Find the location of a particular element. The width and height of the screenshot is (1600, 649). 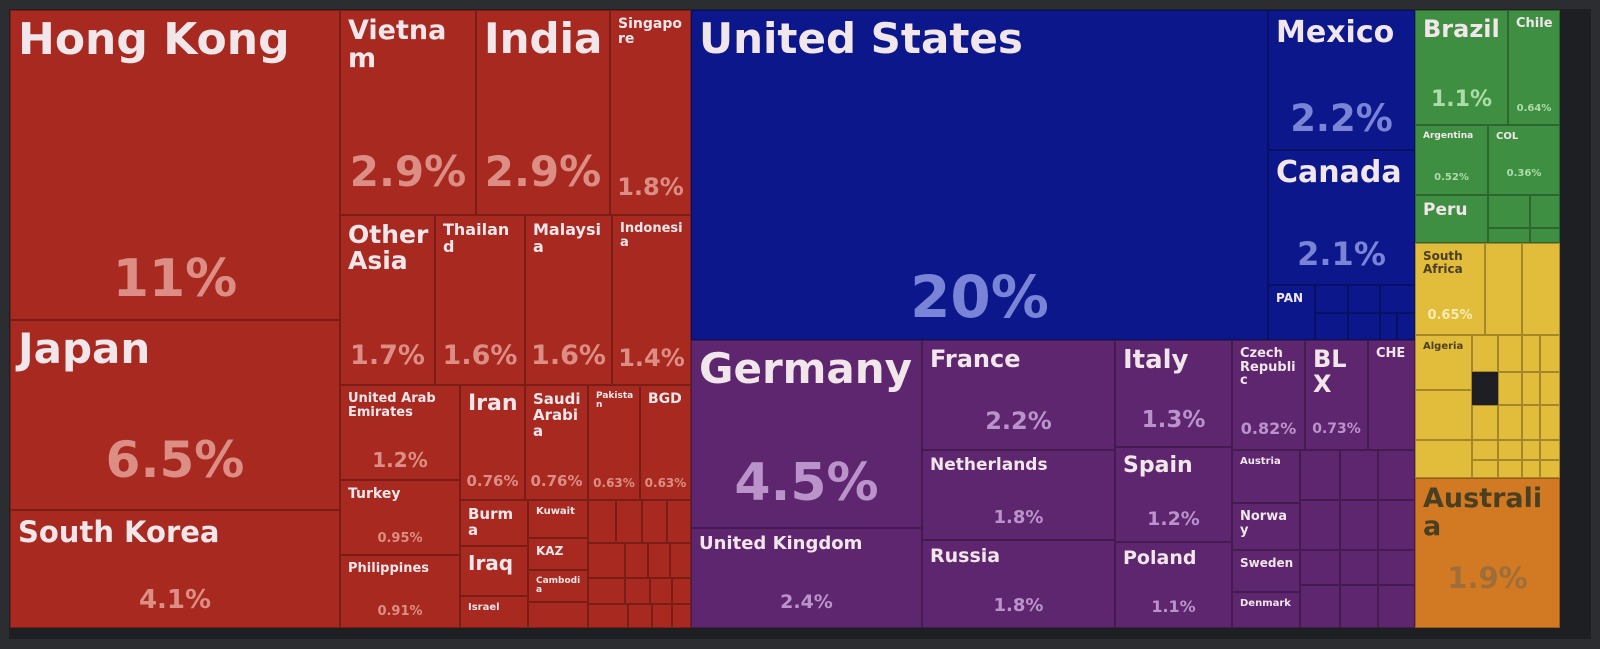

tile-peru: Peru is located at coordinates (1451, 219).